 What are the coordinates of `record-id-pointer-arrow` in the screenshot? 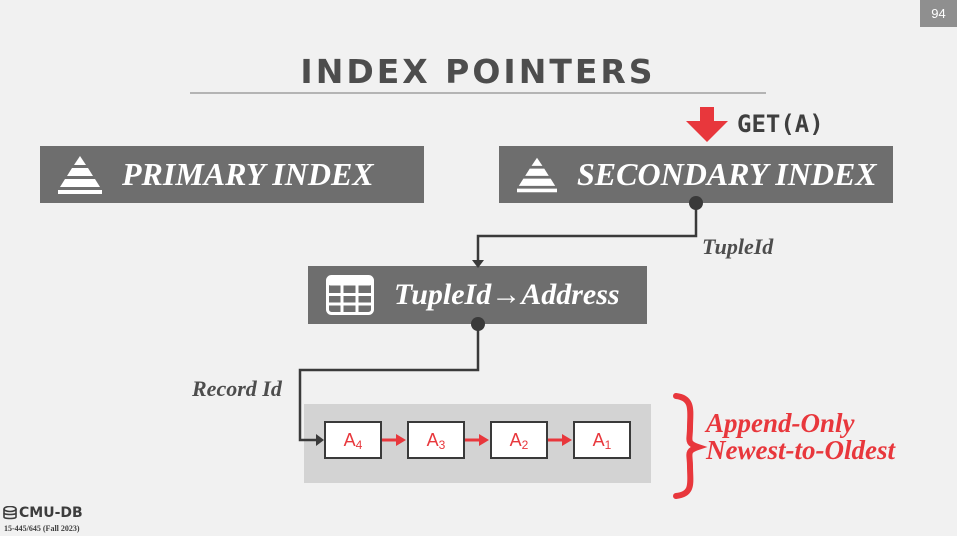 It's located at (389, 382).